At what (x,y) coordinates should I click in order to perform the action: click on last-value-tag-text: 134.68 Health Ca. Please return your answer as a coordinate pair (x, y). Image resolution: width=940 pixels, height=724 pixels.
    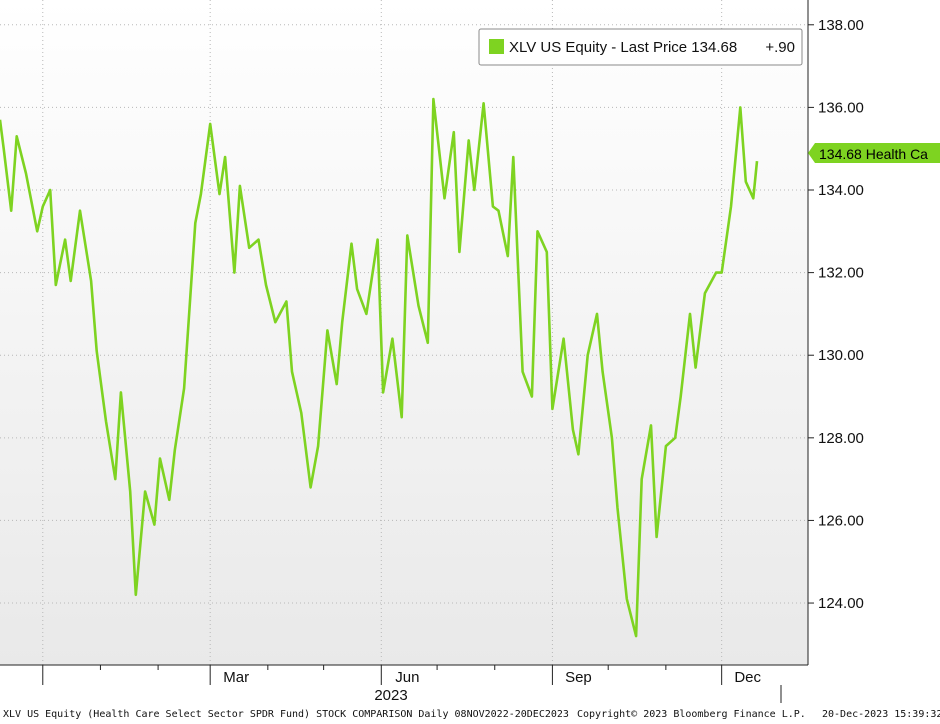
    Looking at the image, I should click on (873, 154).